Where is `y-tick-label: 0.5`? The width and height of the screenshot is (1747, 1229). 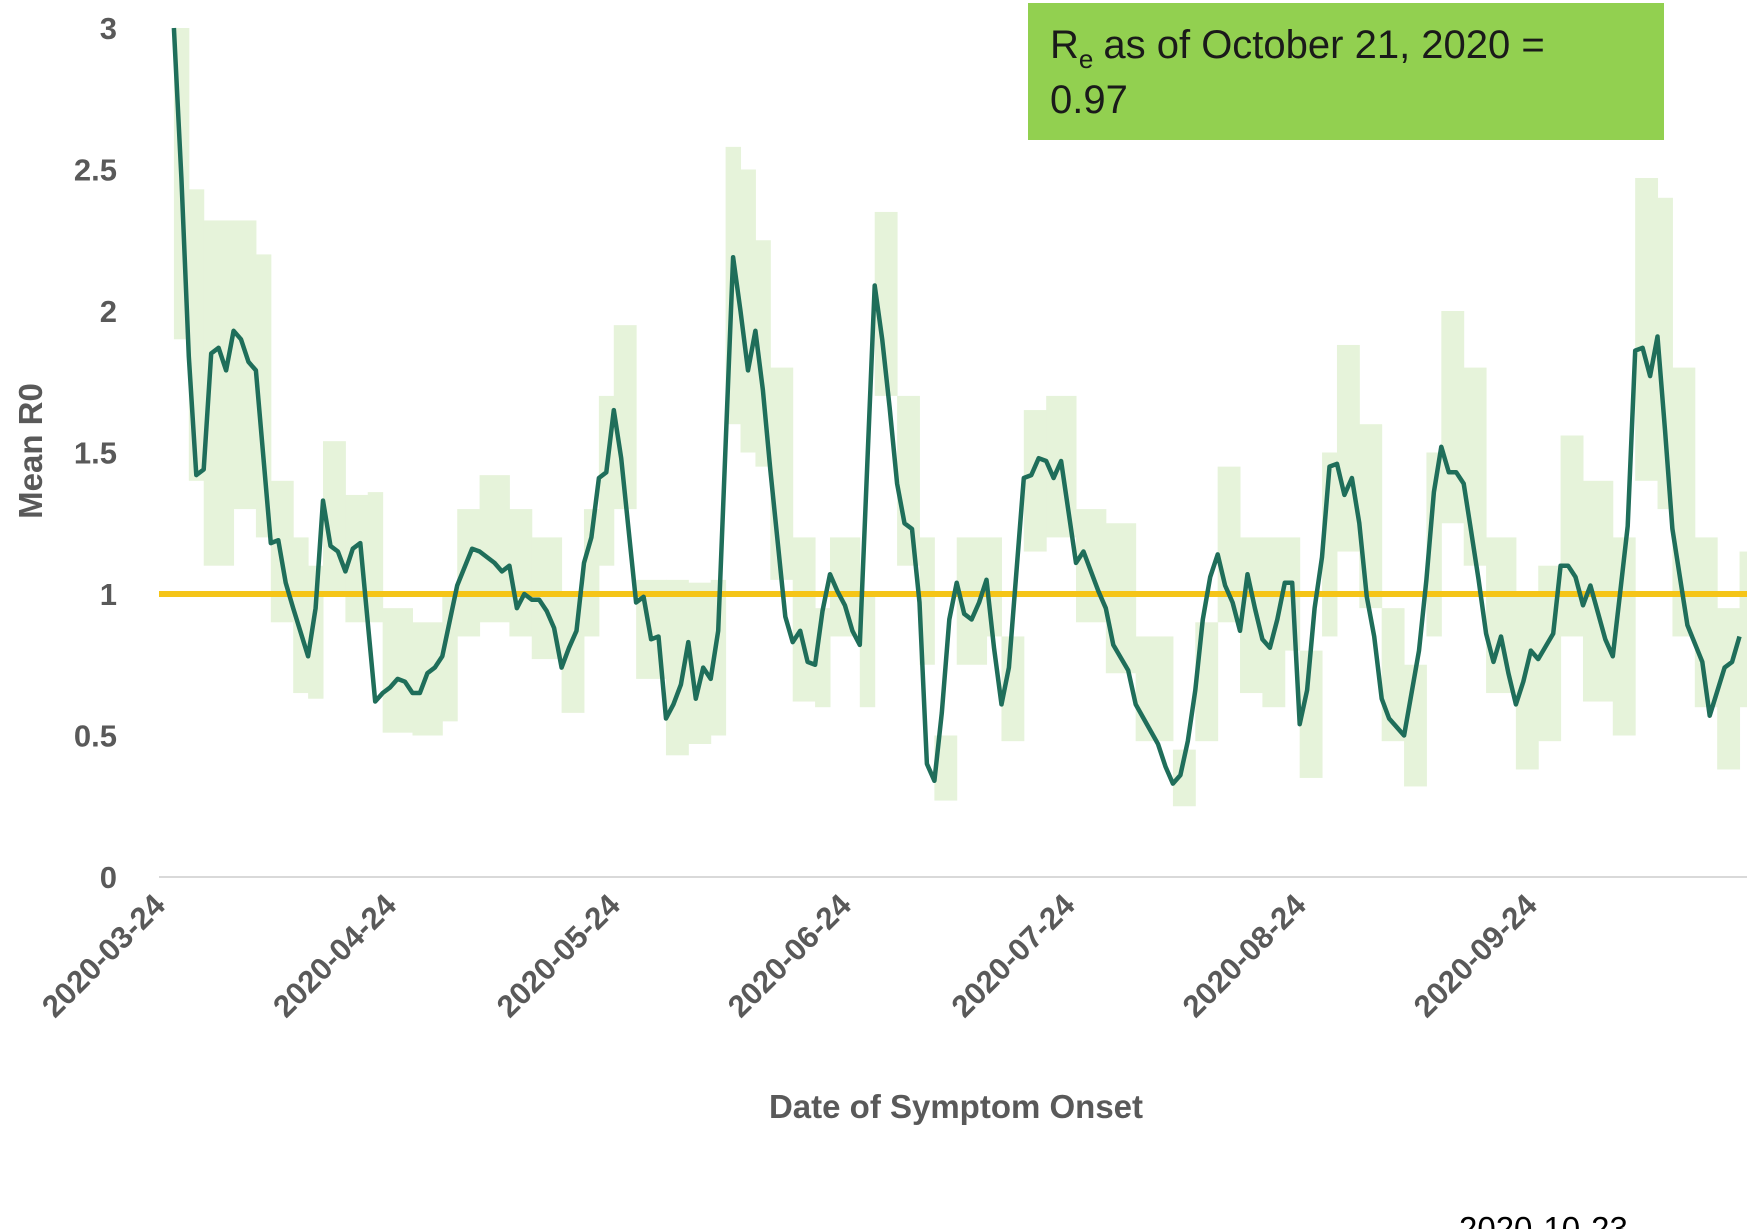
y-tick-label: 0.5 is located at coordinates (95, 736).